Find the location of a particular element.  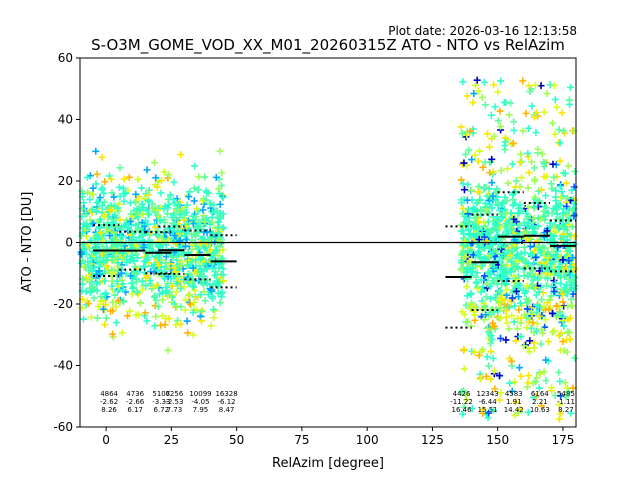

bin-label-std: 8.26 is located at coordinates (109, 410).